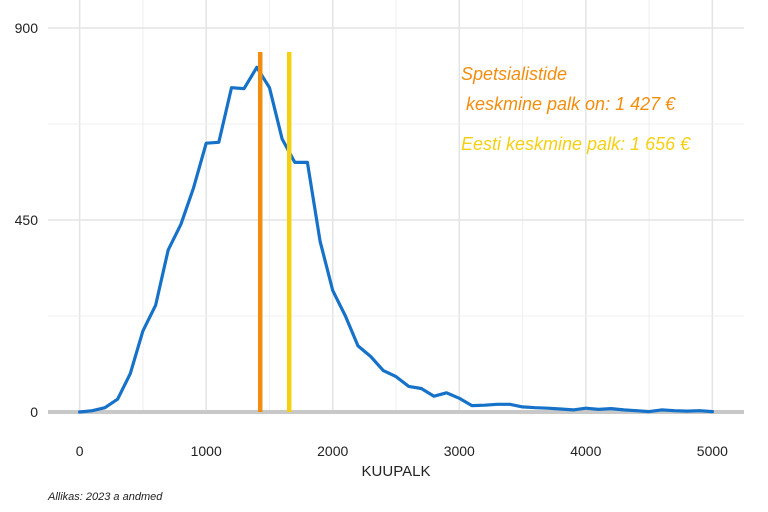 The height and width of the screenshot is (512, 768). Describe the element at coordinates (206, 451) in the screenshot. I see `x-tick-label: 1000` at that location.